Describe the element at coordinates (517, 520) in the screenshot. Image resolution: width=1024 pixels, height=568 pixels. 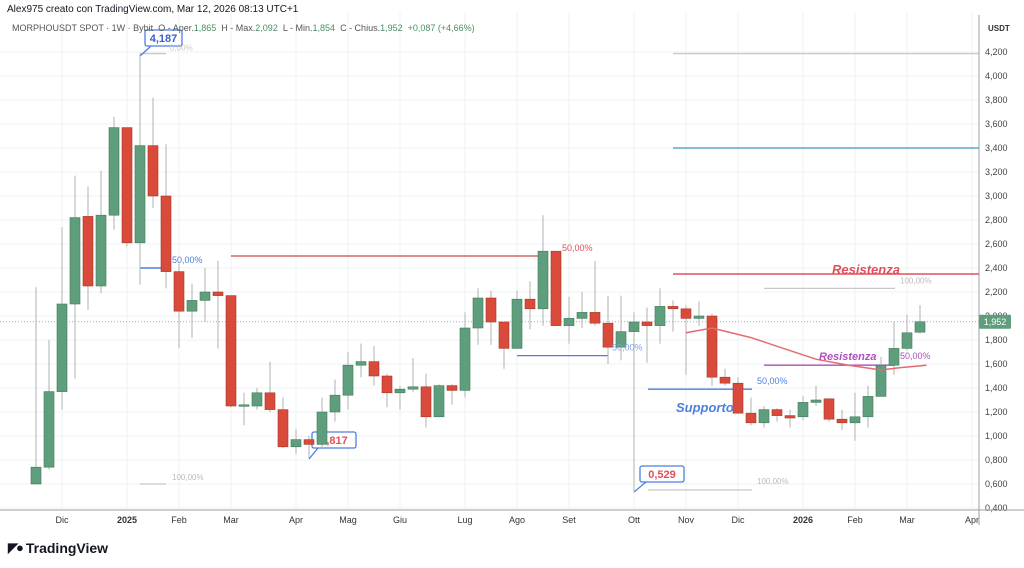
I see `x-tick-label: Ago` at that location.